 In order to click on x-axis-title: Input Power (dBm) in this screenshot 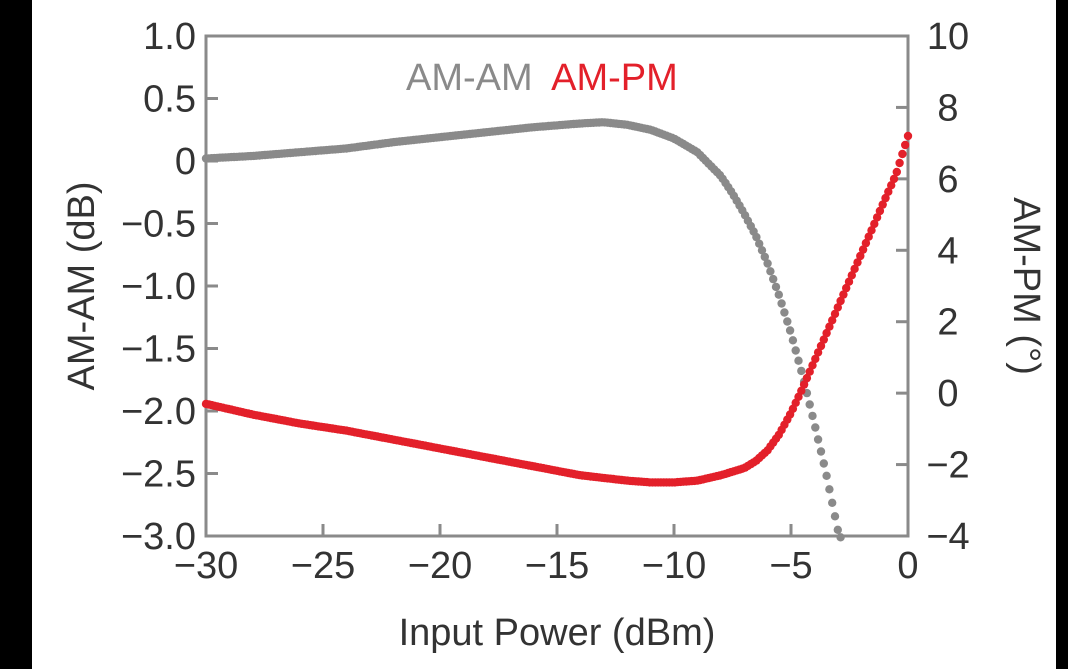, I will do `click(557, 633)`.